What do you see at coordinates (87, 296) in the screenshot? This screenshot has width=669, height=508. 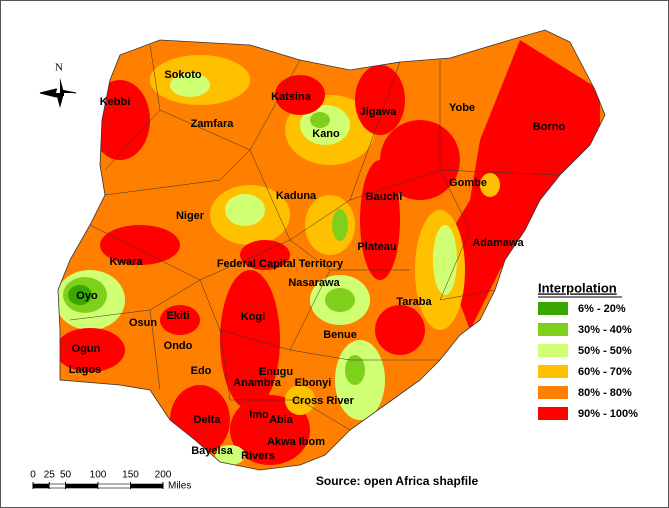 I see `state-label: Oyo` at bounding box center [87, 296].